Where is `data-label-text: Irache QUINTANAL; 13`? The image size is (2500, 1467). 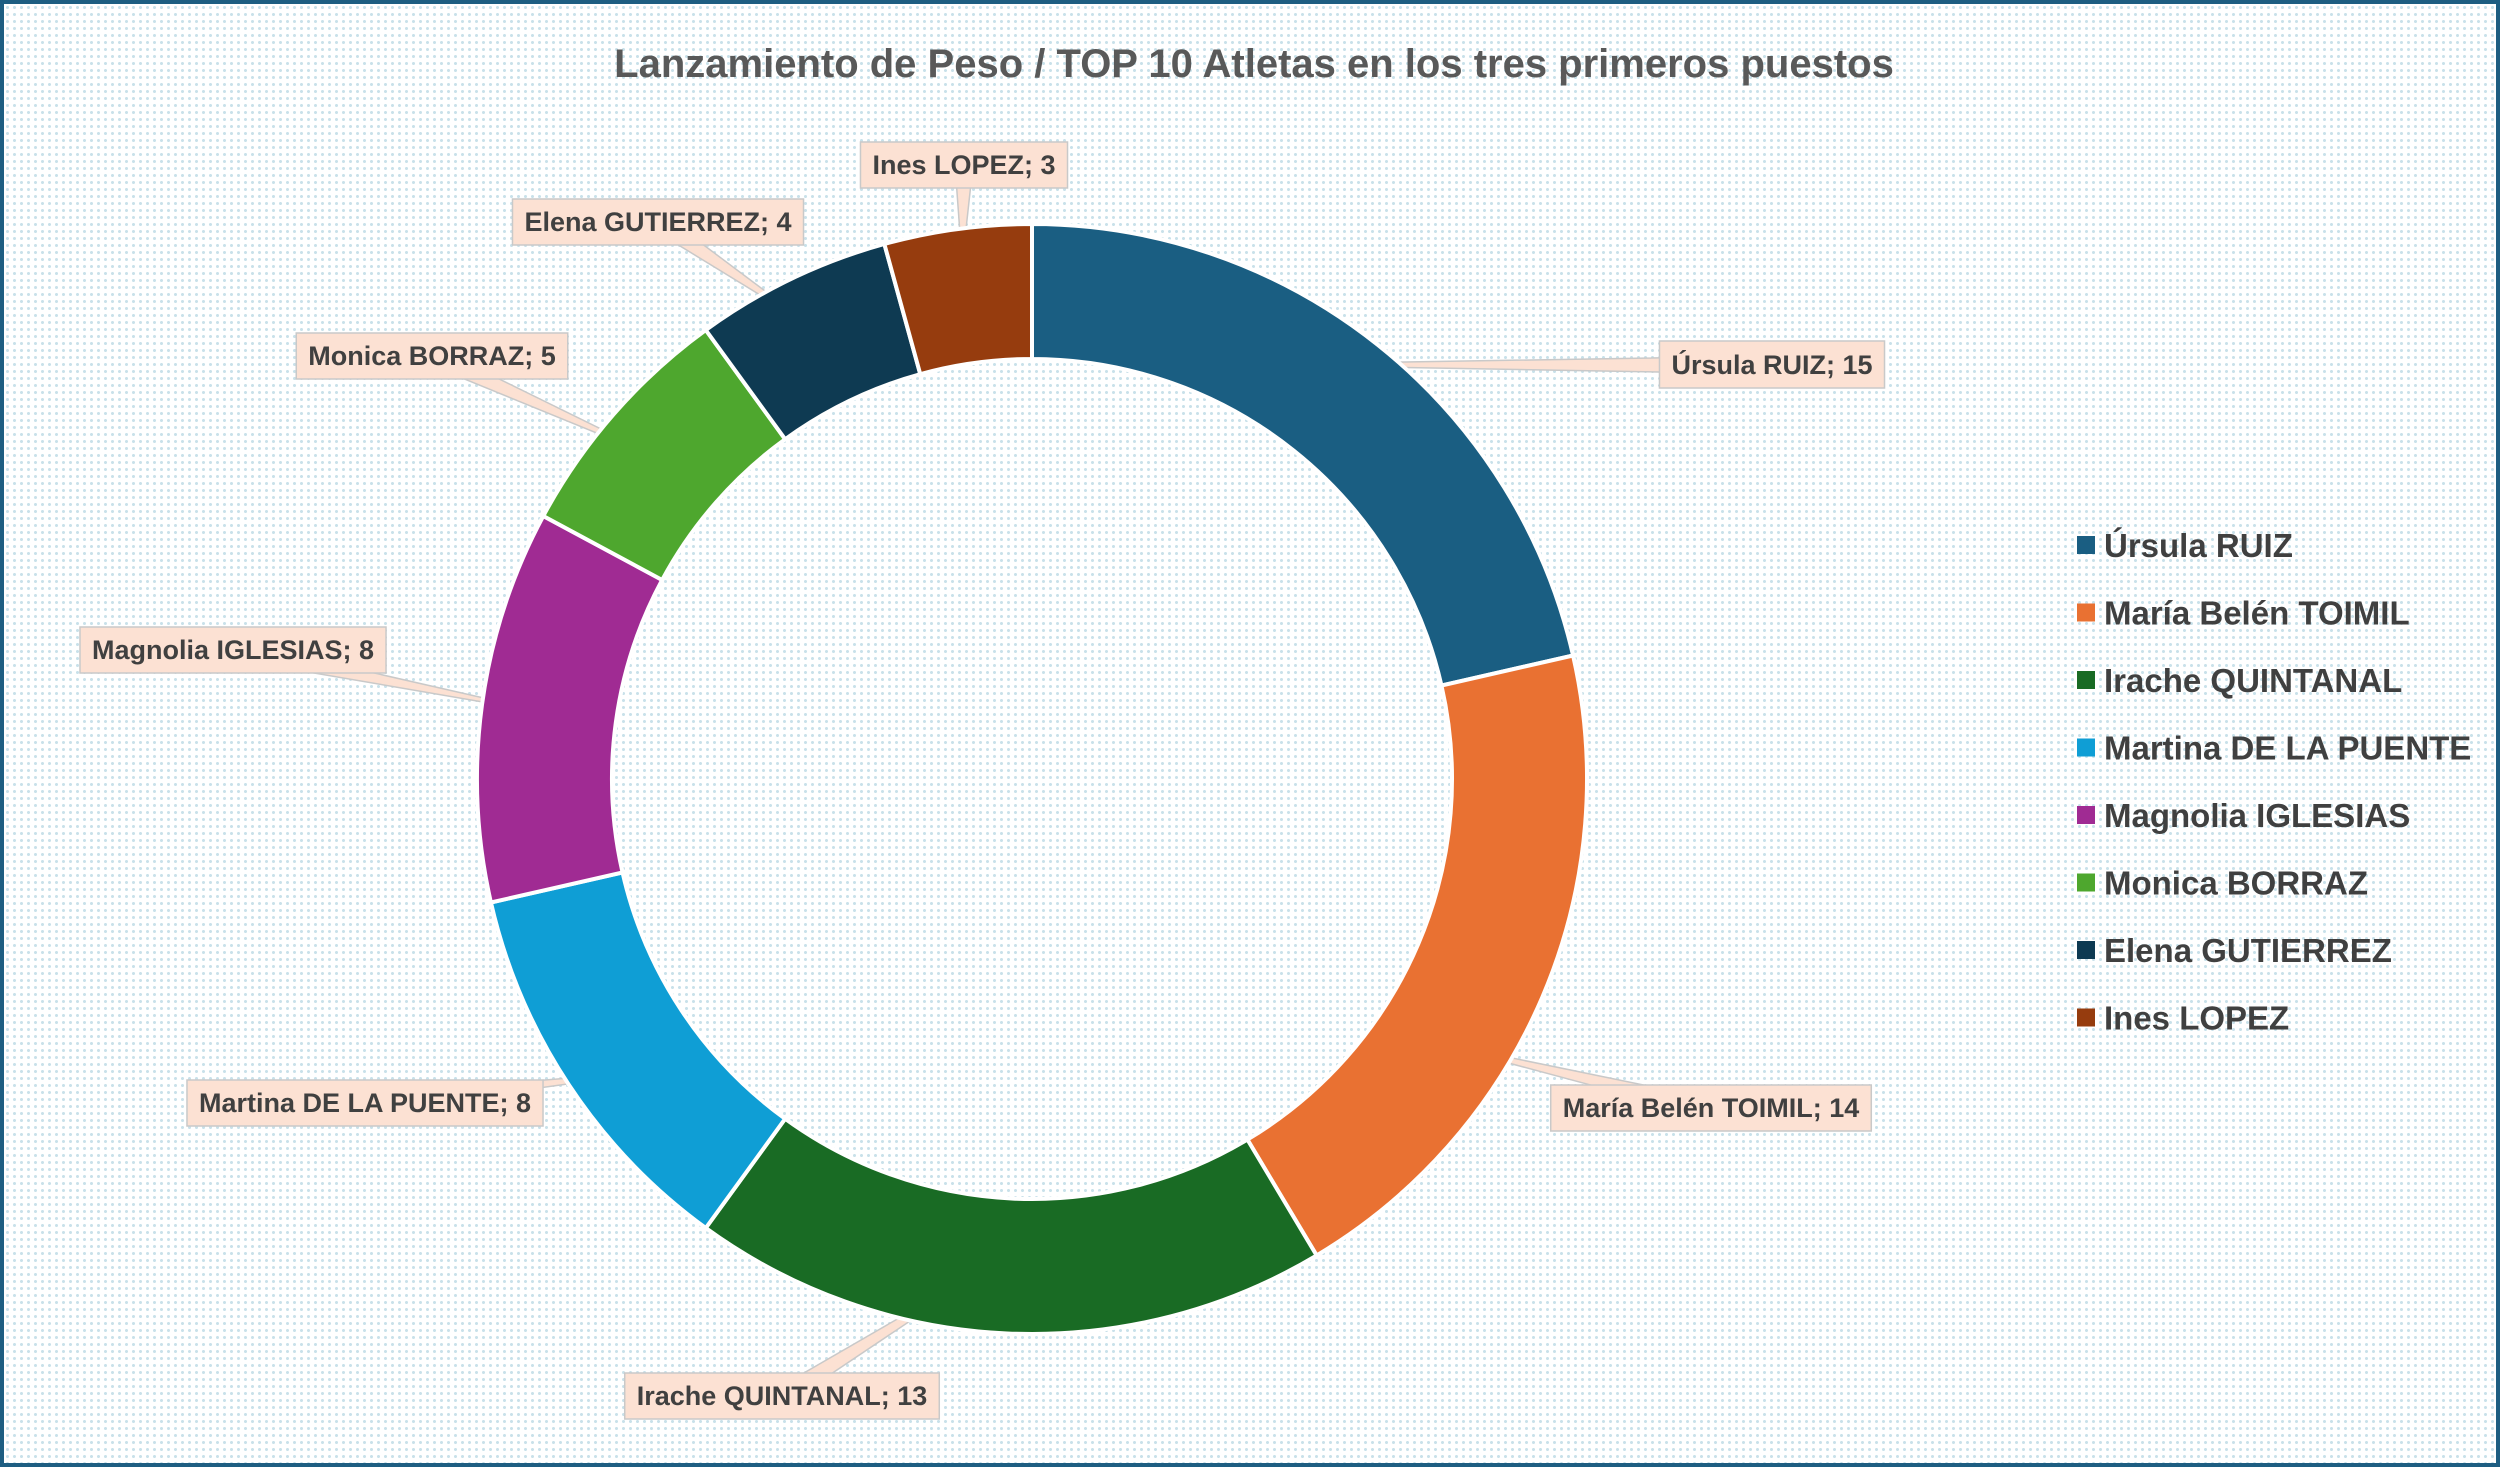 data-label-text: Irache QUINTANAL; 13 is located at coordinates (782, 1396).